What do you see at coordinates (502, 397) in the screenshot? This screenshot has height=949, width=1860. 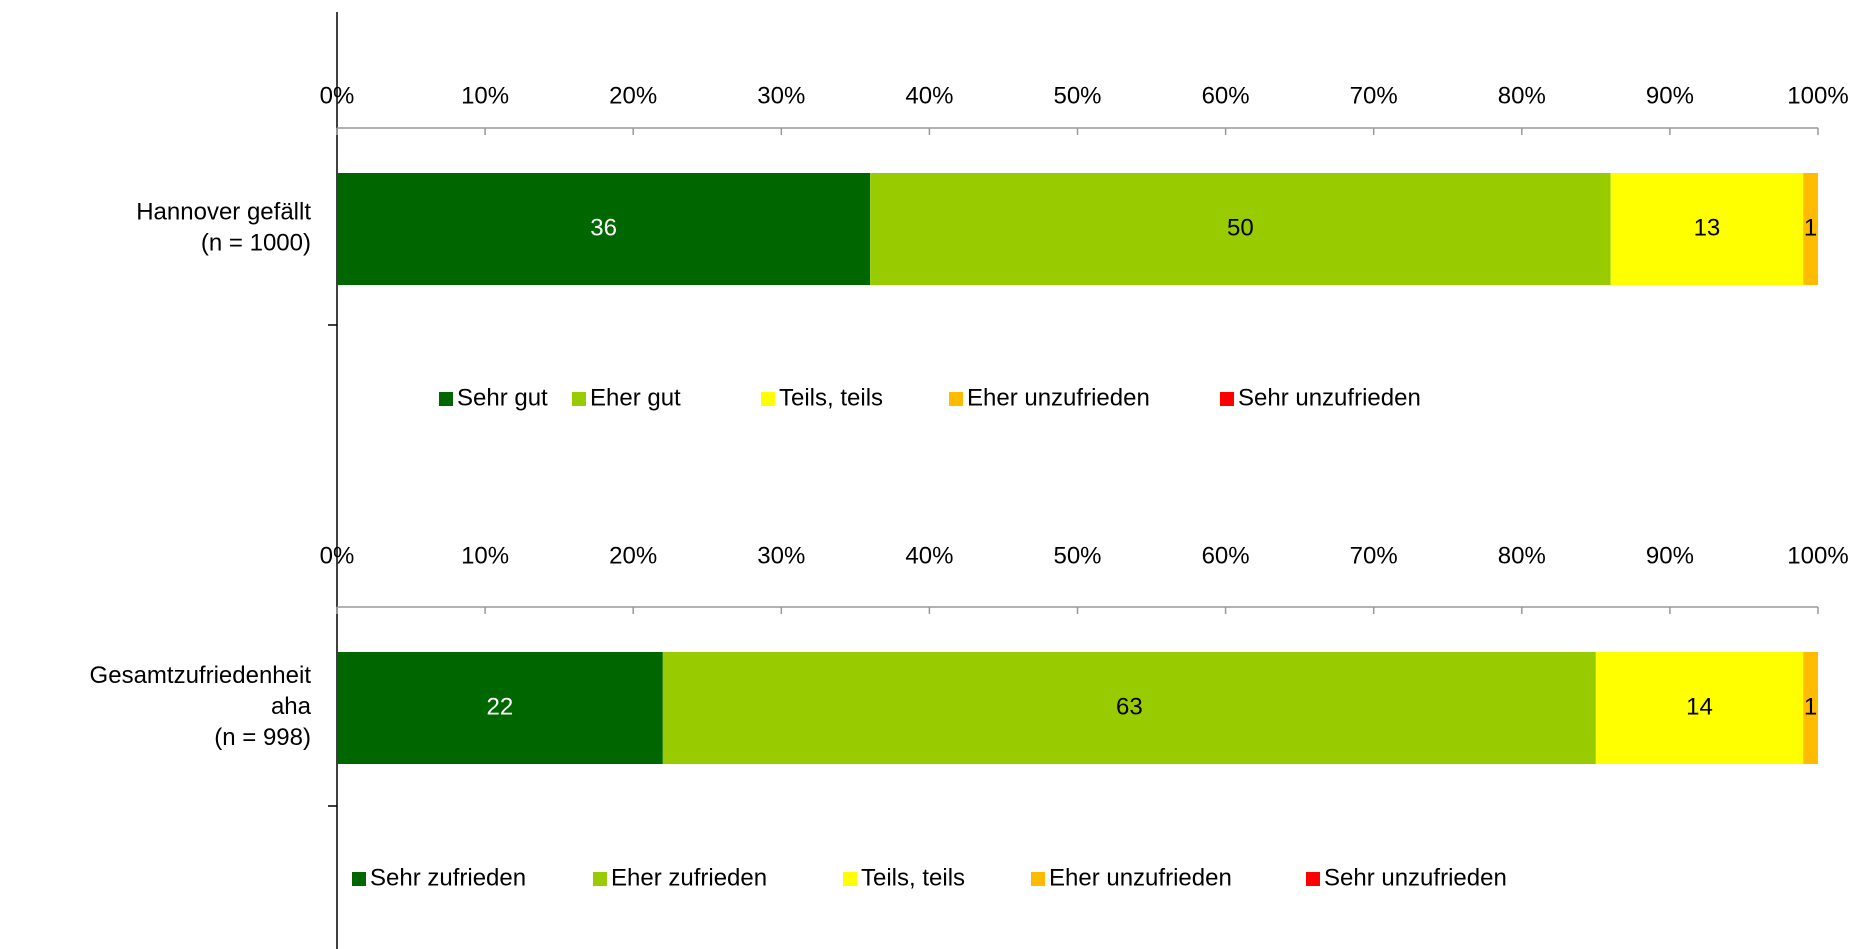 I see `legend-label: Sehr gut` at bounding box center [502, 397].